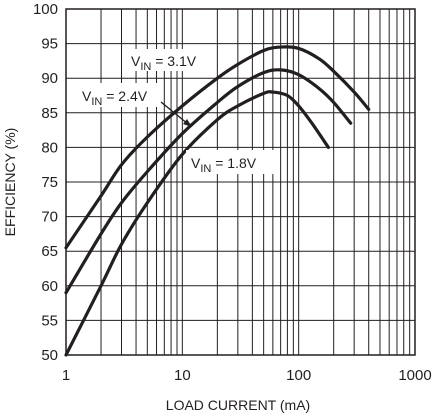  I want to click on y-tick-label: 95, so click(49, 44).